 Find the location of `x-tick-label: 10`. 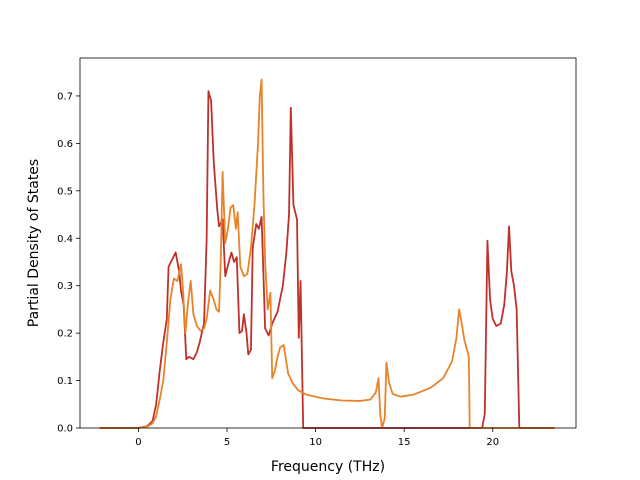

x-tick-label: 10 is located at coordinates (315, 442).